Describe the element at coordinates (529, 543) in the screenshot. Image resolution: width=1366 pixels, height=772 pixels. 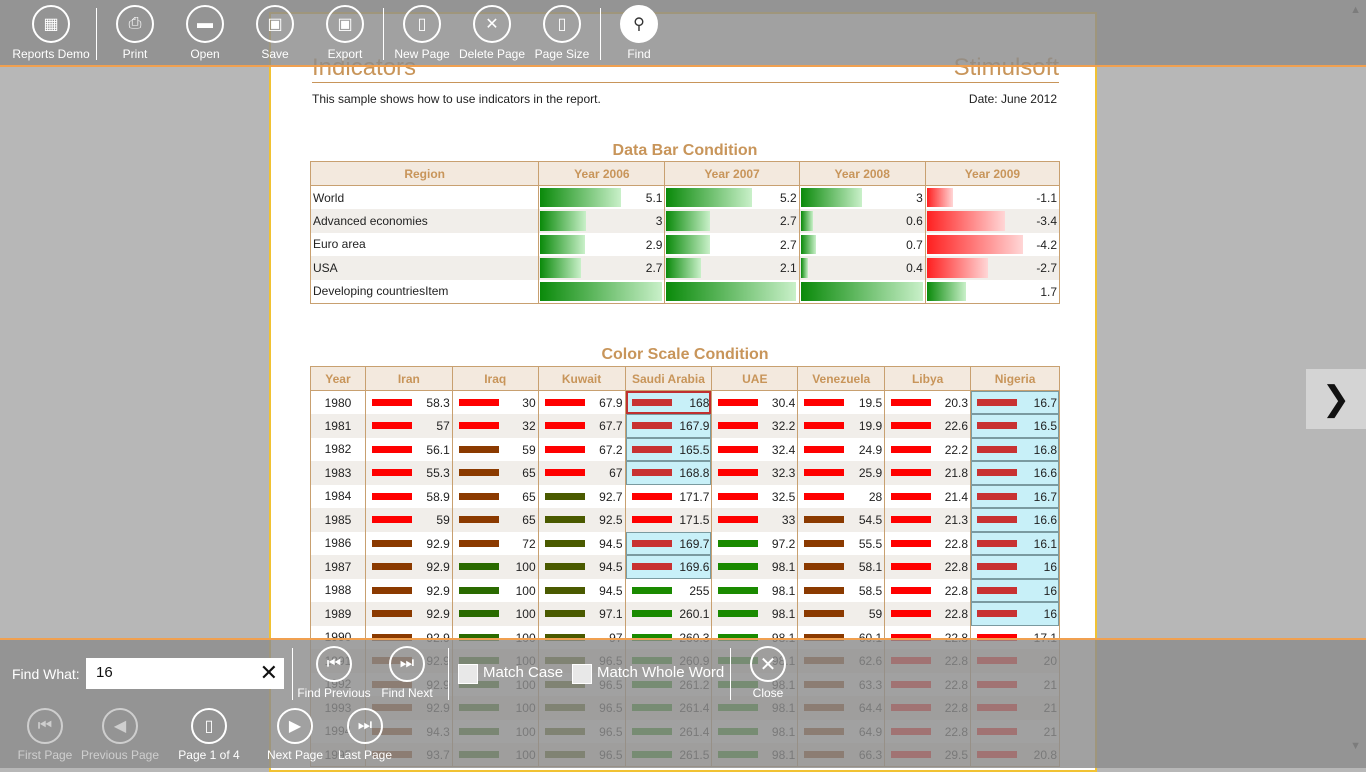
I see `colorscale-value: 72` at that location.